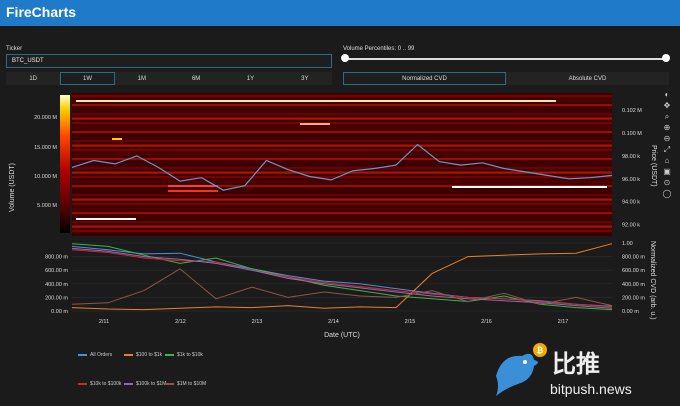 This screenshot has height=406, width=680. I want to click on legend-item: $1k to $10k, so click(184, 355).